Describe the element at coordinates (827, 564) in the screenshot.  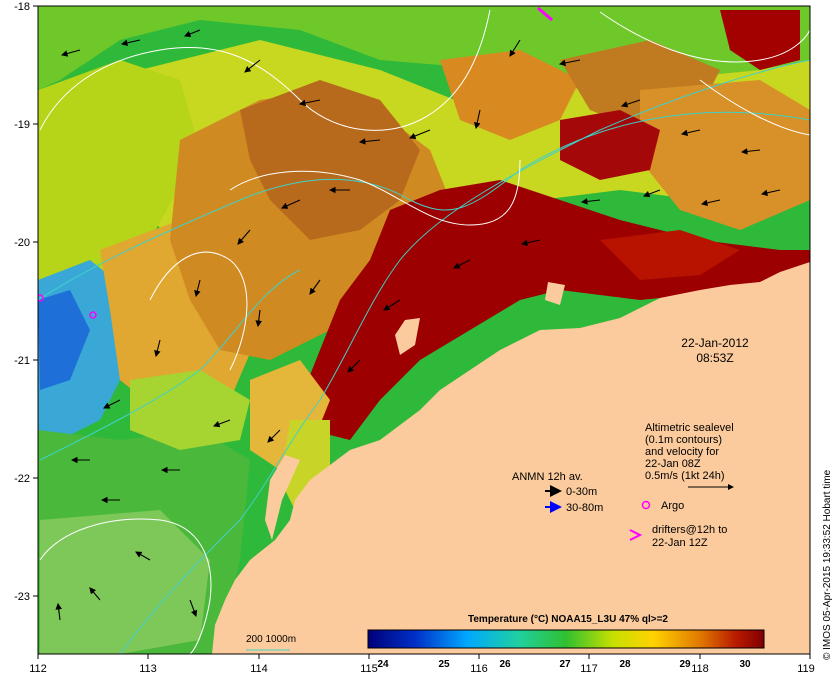
I see `credit-text: © IMOS 05-Apr-2015 19:33:52 Hobart time` at that location.